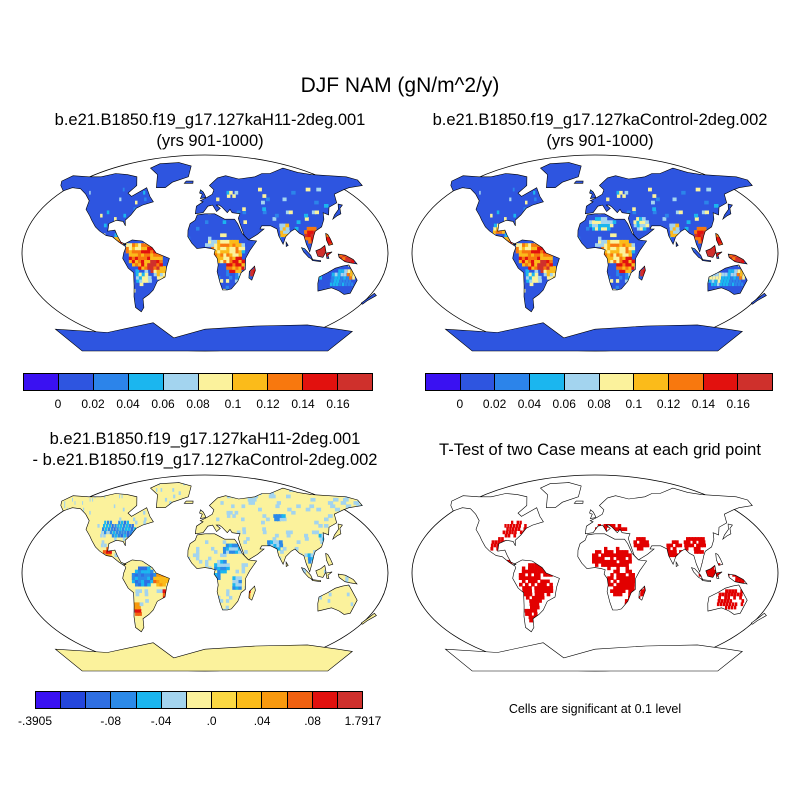 This screenshot has height=800, width=800. Describe the element at coordinates (560, 495) in the screenshot. I see `coastline-greenland` at that location.